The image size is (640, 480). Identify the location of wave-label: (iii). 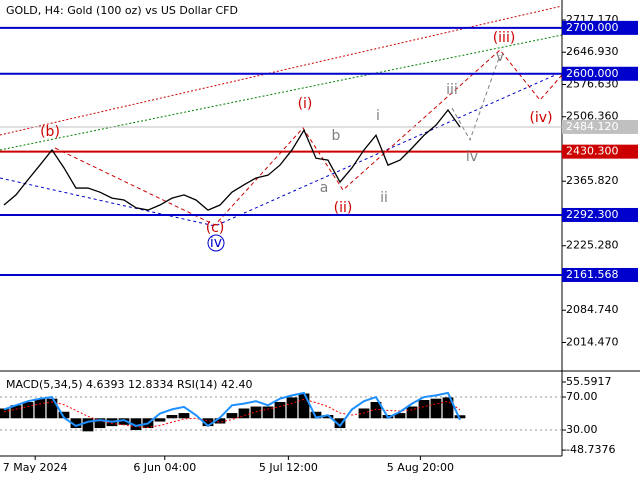
(504, 38).